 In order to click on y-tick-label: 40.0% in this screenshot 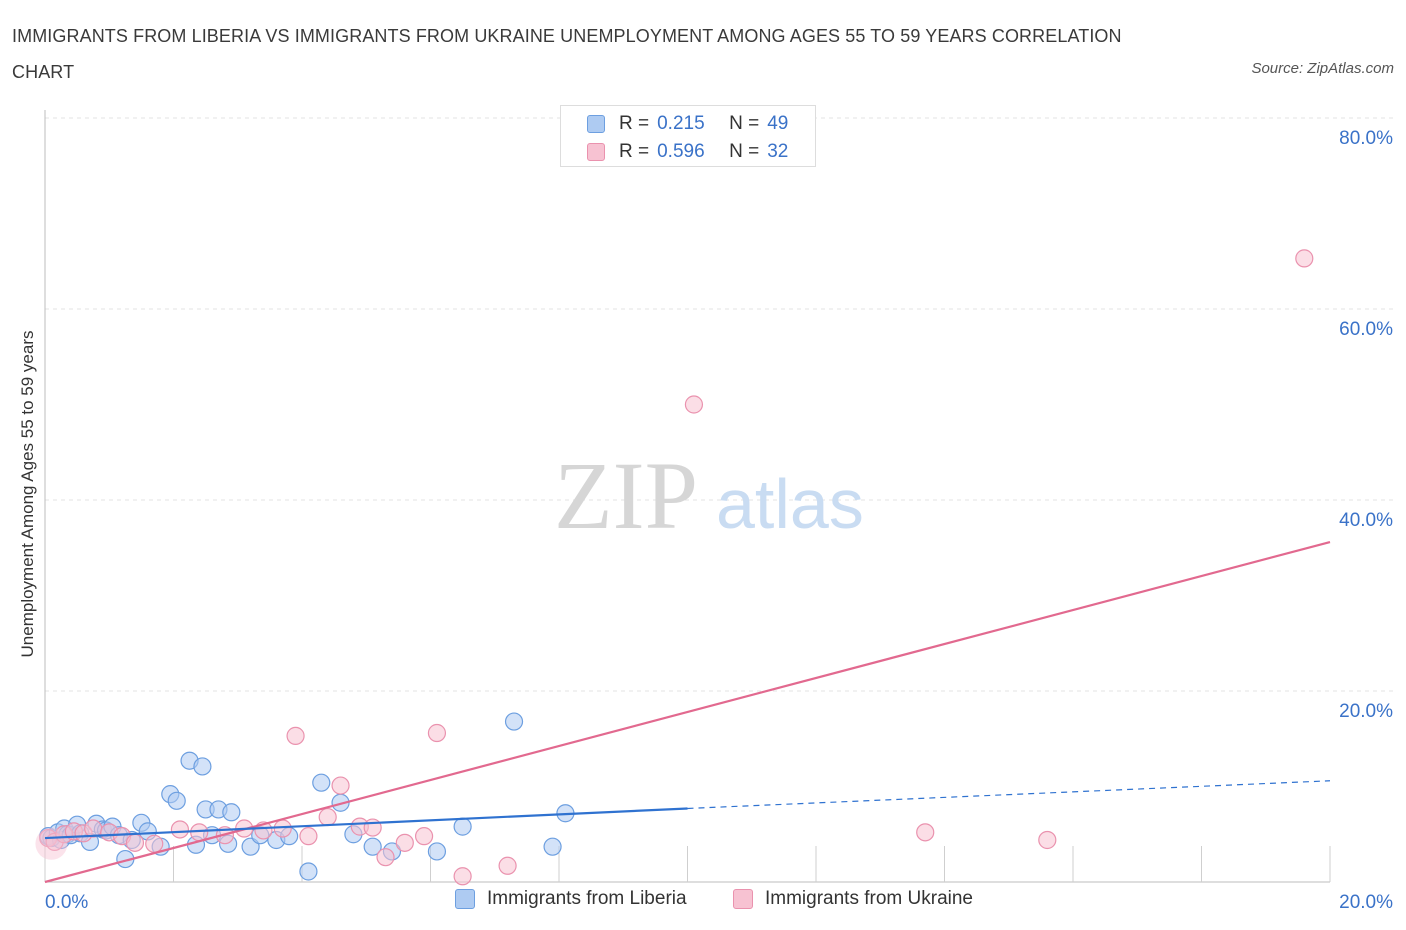, I will do `click(1366, 520)`.